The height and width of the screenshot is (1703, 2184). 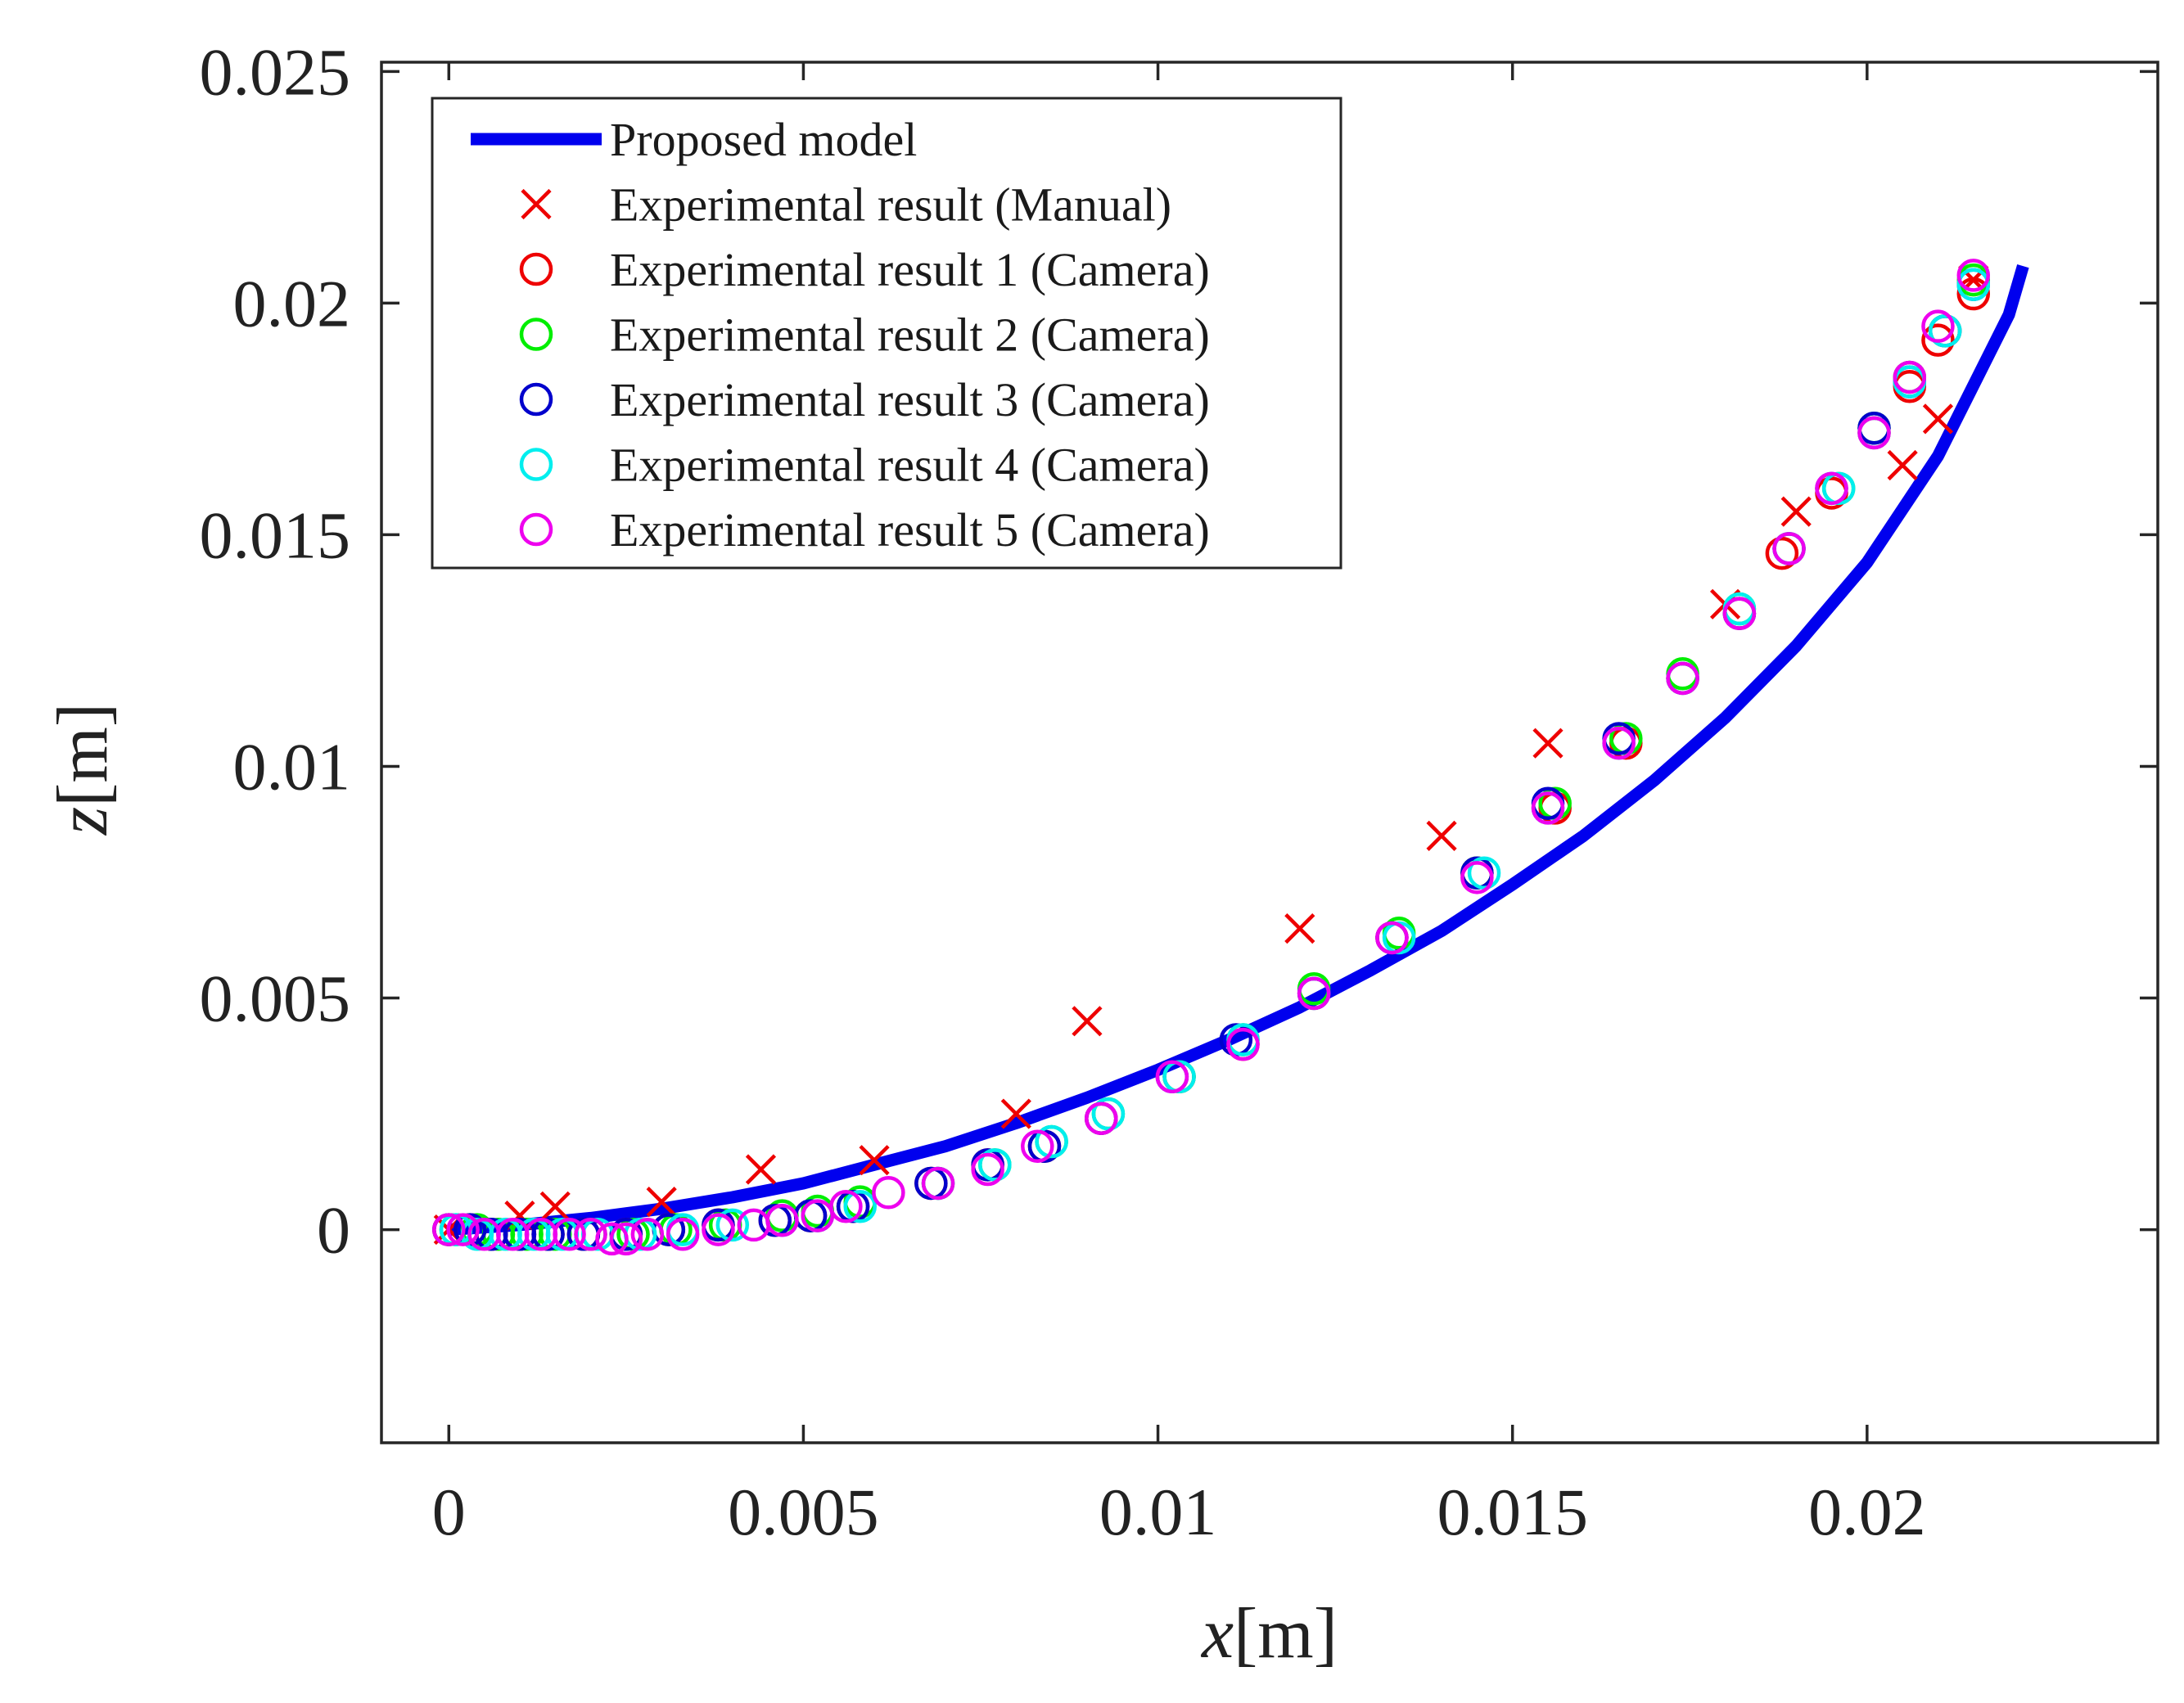 What do you see at coordinates (910, 399) in the screenshot?
I see `legend-label: Experimental result 3 (Camera)` at bounding box center [910, 399].